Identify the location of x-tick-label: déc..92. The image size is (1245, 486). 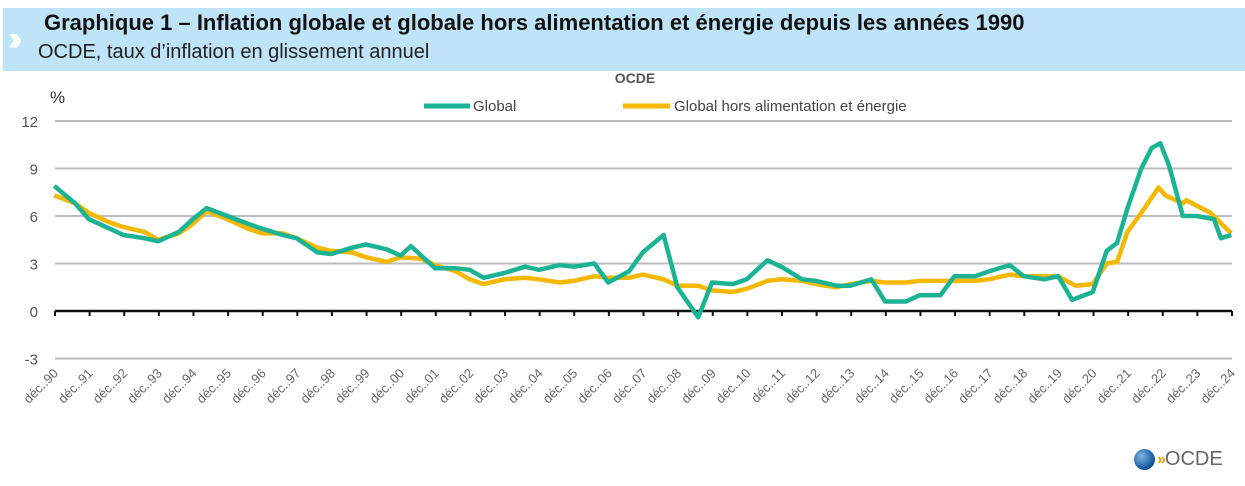
(110, 386).